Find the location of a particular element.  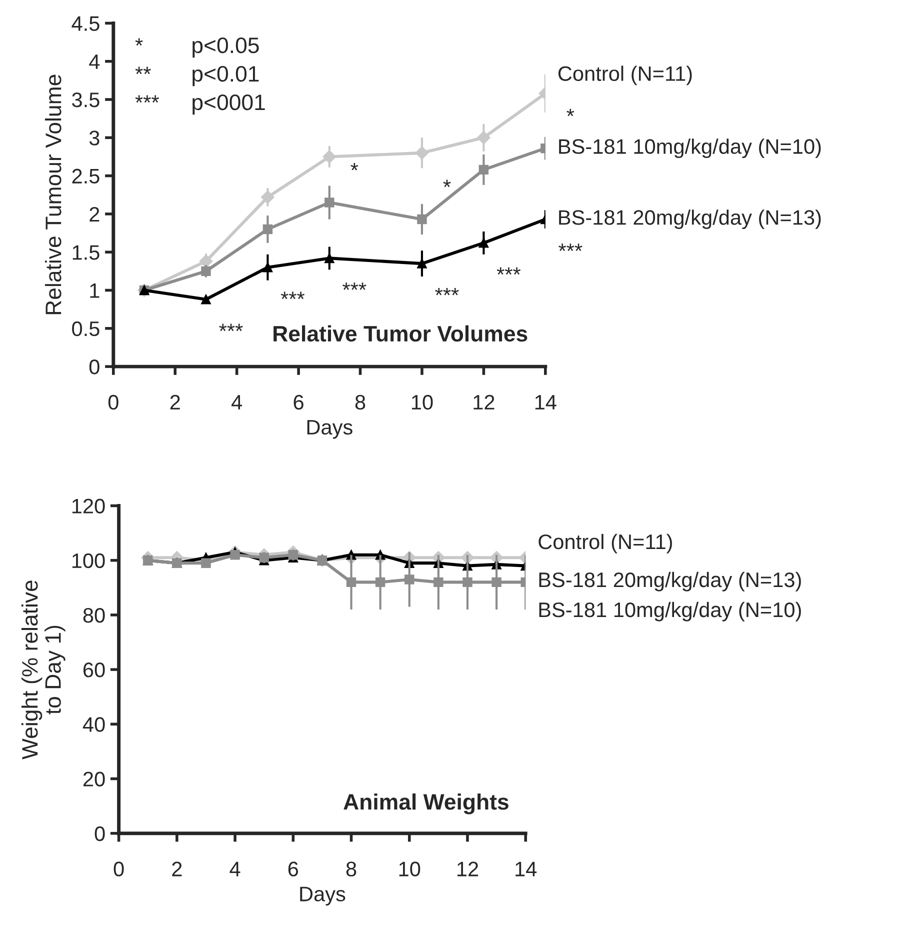

y-tick-label: 4 is located at coordinates (94, 61).